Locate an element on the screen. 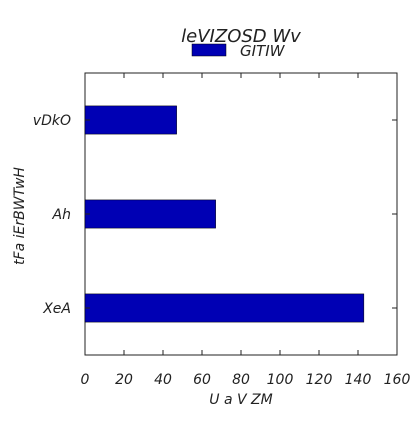 This screenshot has height=424, width=420. bar-vDkO is located at coordinates (130, 120).